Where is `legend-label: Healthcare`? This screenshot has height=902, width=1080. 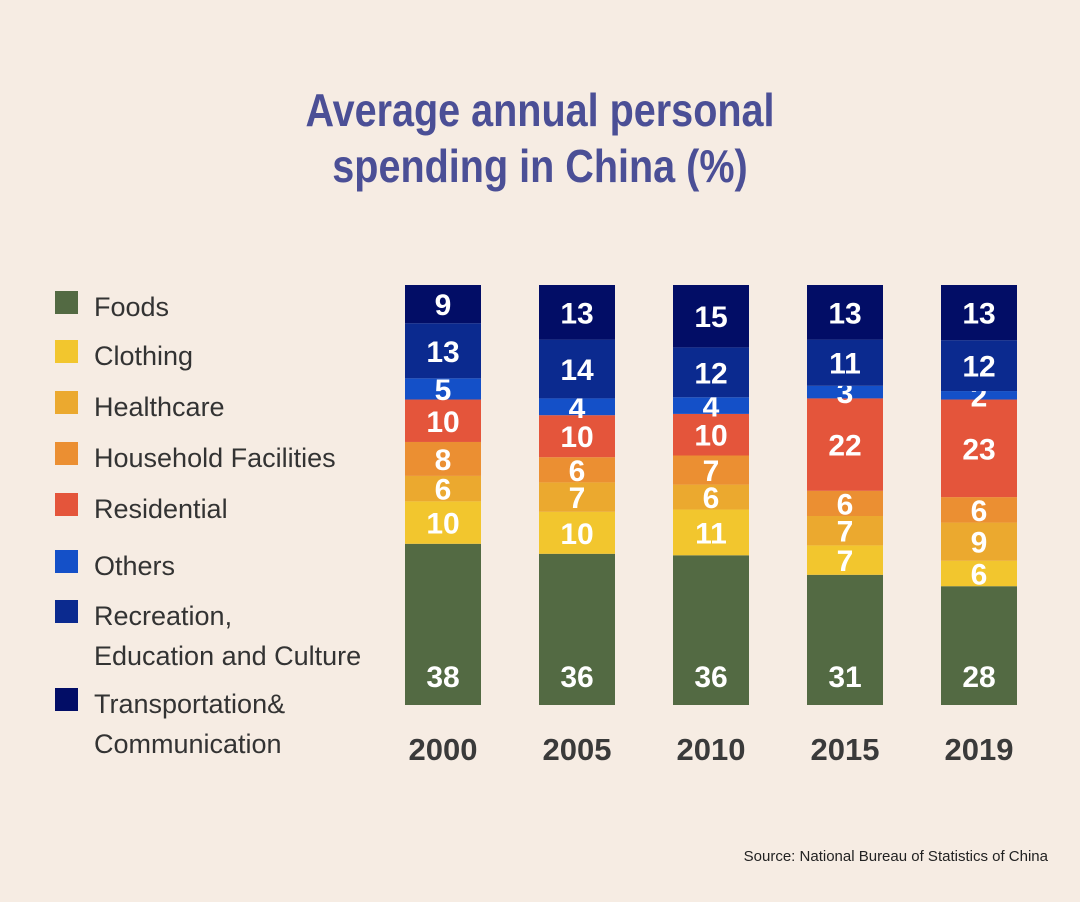
legend-label: Healthcare is located at coordinates (159, 407).